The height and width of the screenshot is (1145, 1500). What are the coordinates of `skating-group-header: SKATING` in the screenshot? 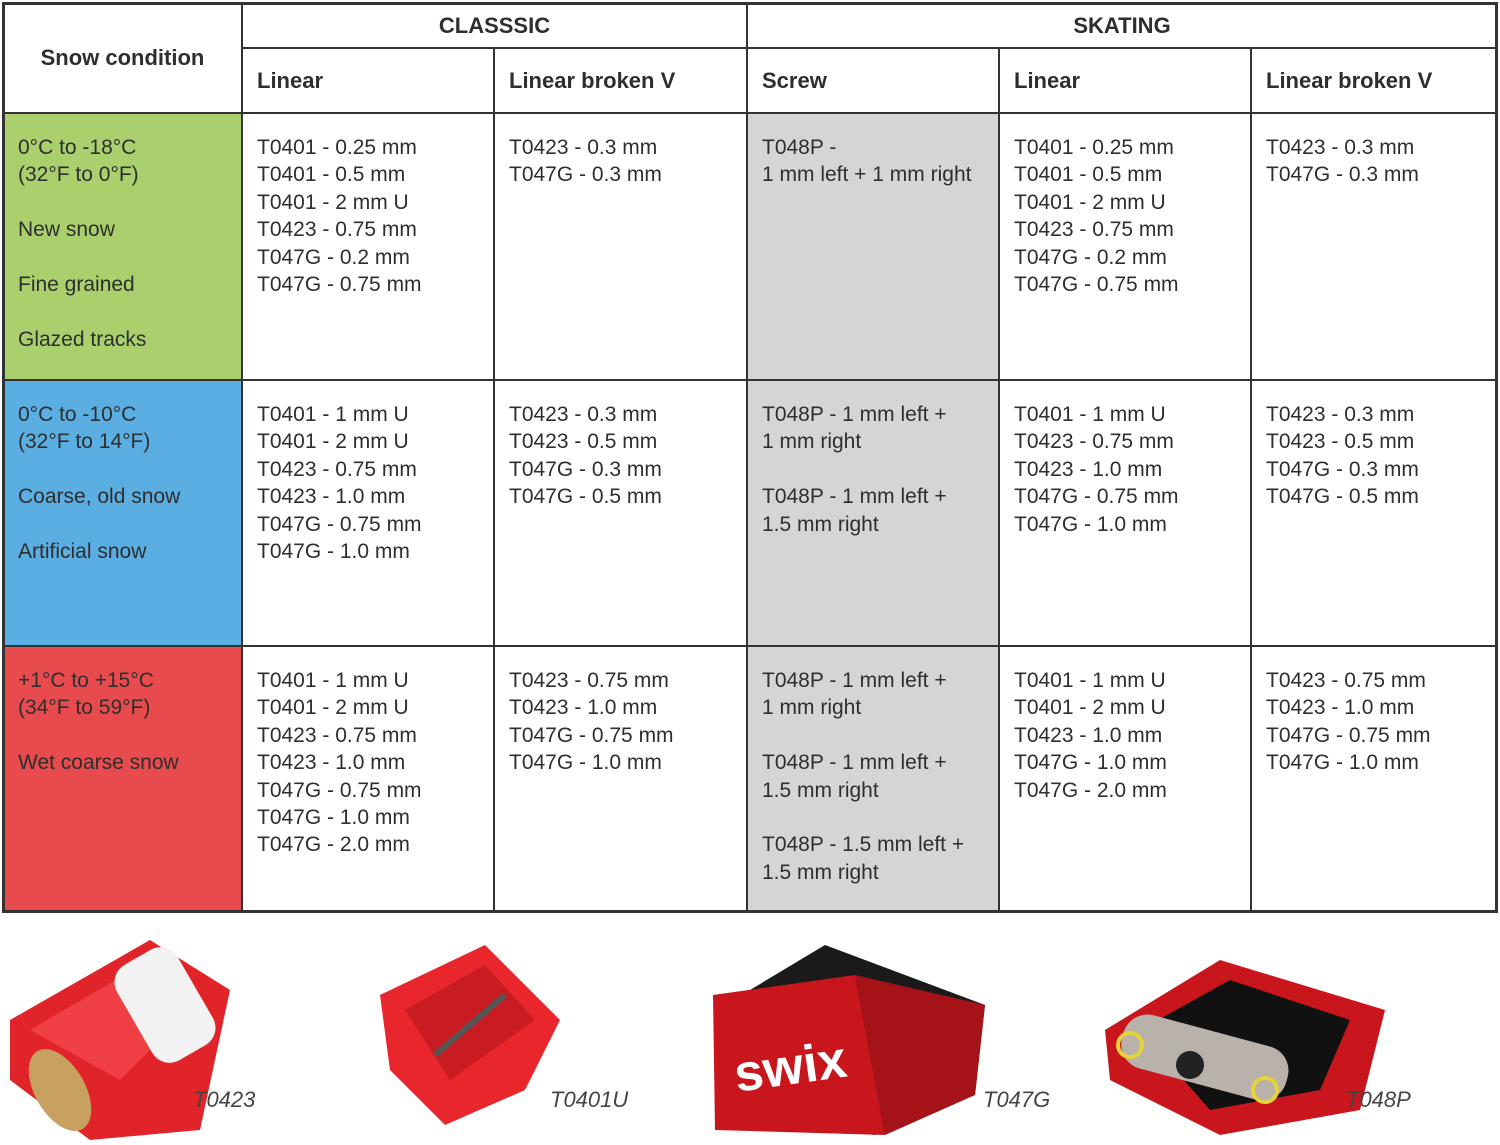 It's located at (1122, 25).